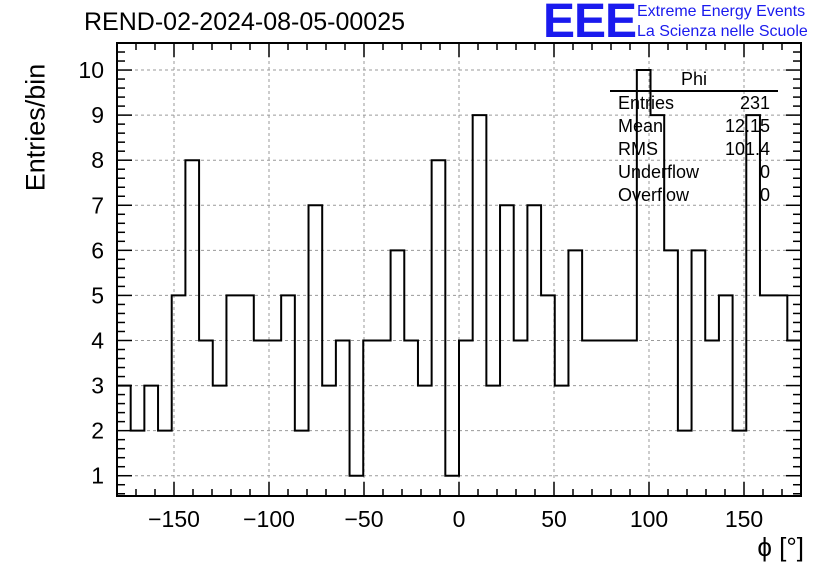 This screenshot has width=836, height=572. Describe the element at coordinates (97, 476) in the screenshot. I see `y-tick-label: 1` at that location.